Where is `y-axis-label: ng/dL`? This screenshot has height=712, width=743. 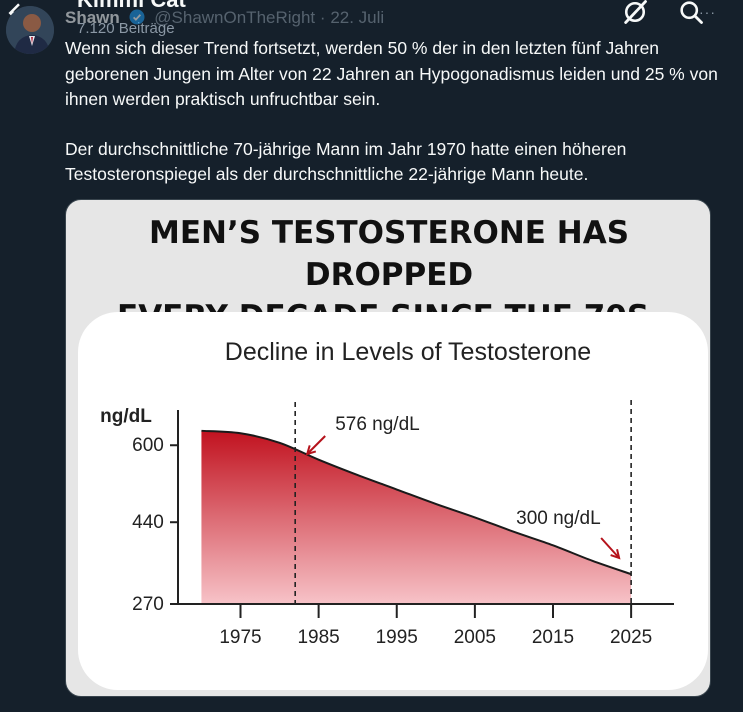 y-axis-label: ng/dL is located at coordinates (126, 416).